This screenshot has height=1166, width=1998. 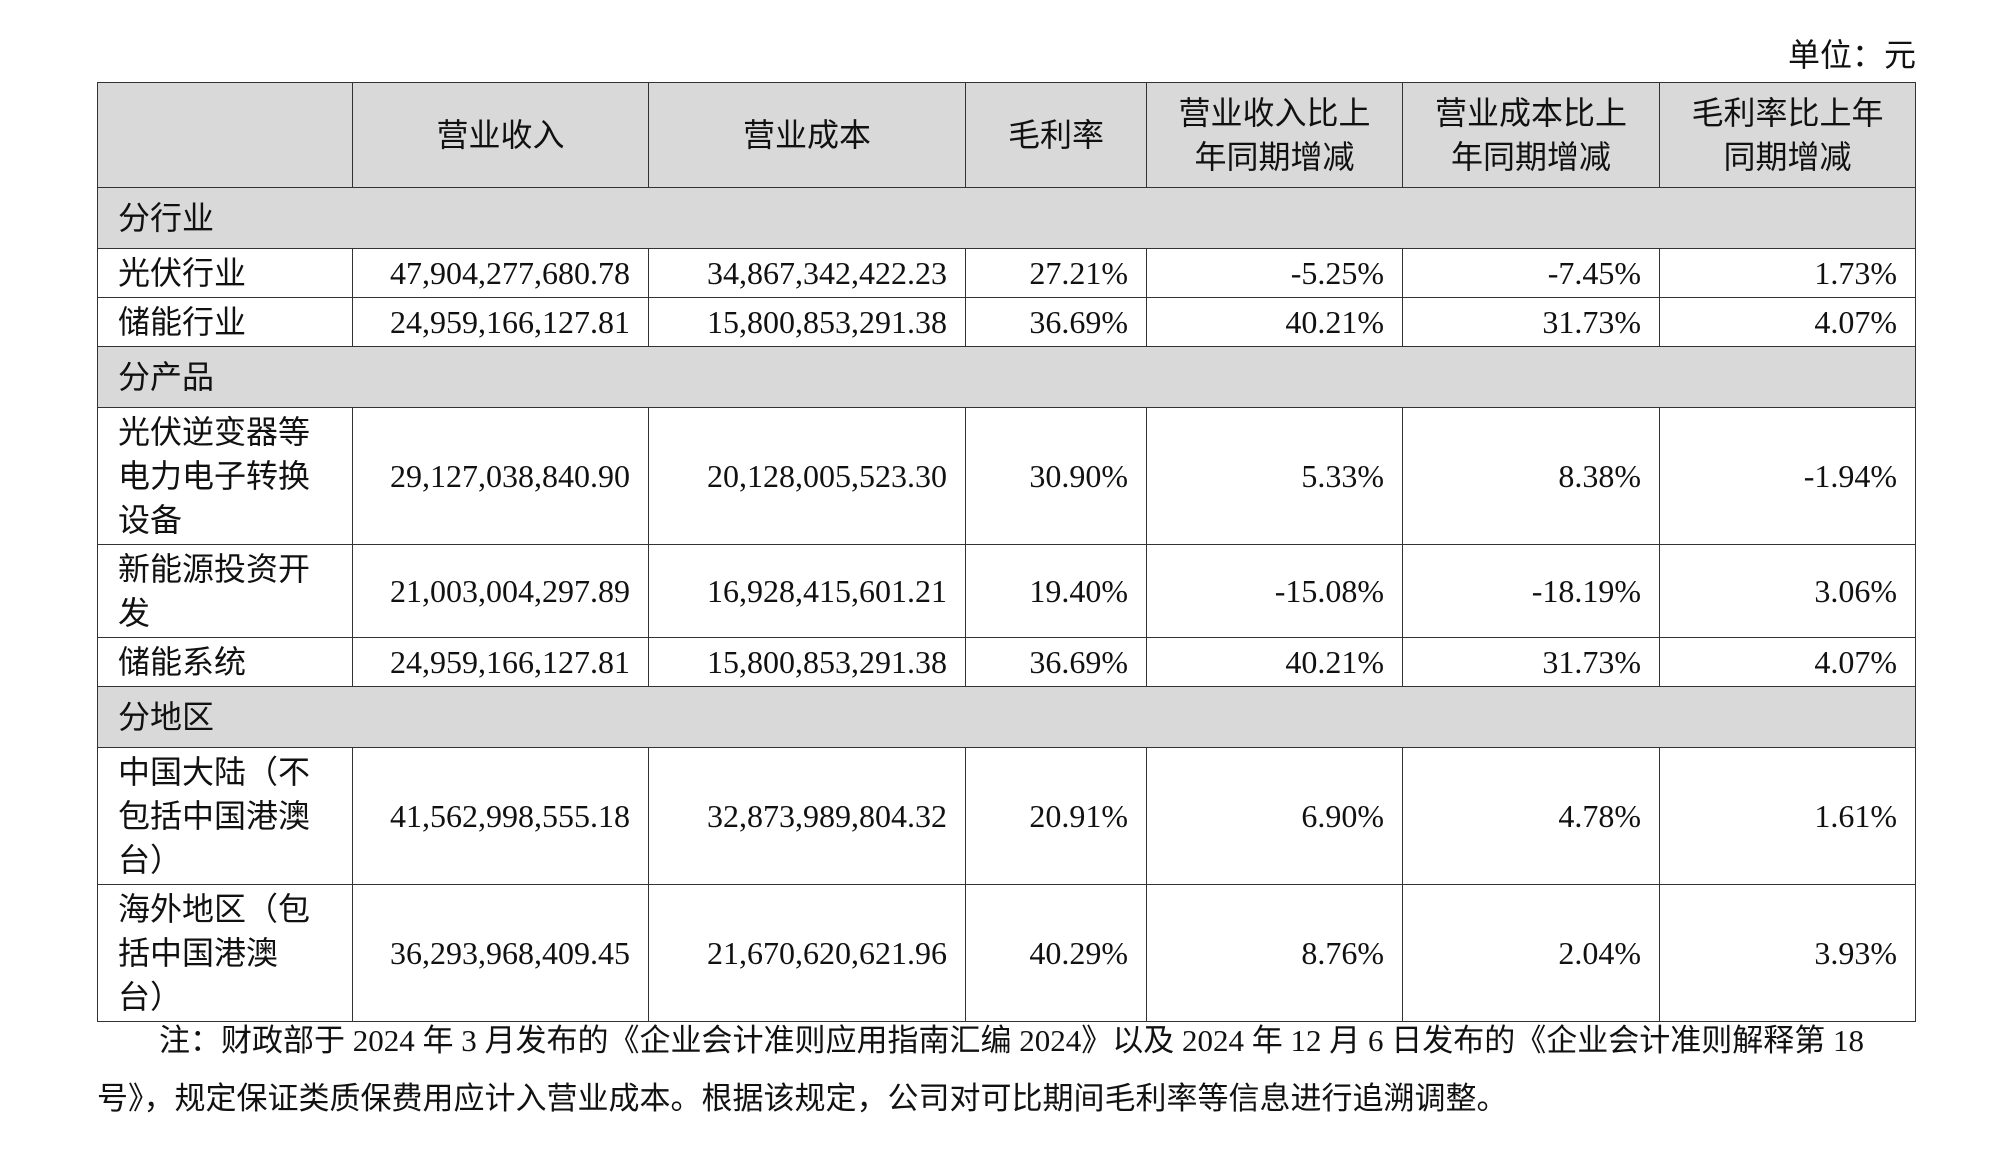 What do you see at coordinates (1531, 591) in the screenshot?
I see `cell-value: -18.19%` at bounding box center [1531, 591].